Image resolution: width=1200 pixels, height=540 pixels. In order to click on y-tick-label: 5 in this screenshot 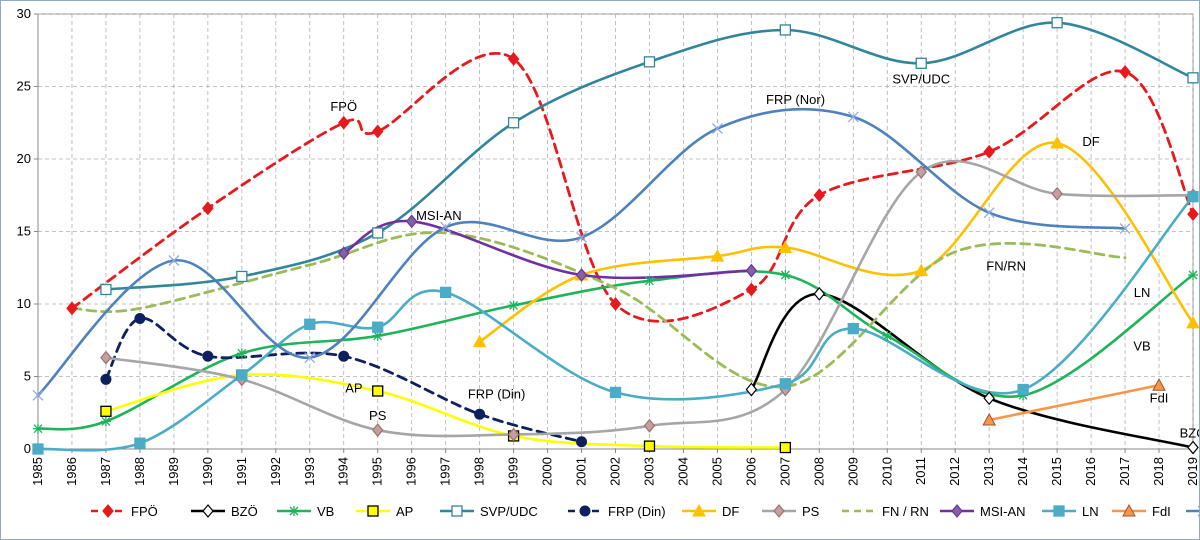, I will do `click(27, 376)`.